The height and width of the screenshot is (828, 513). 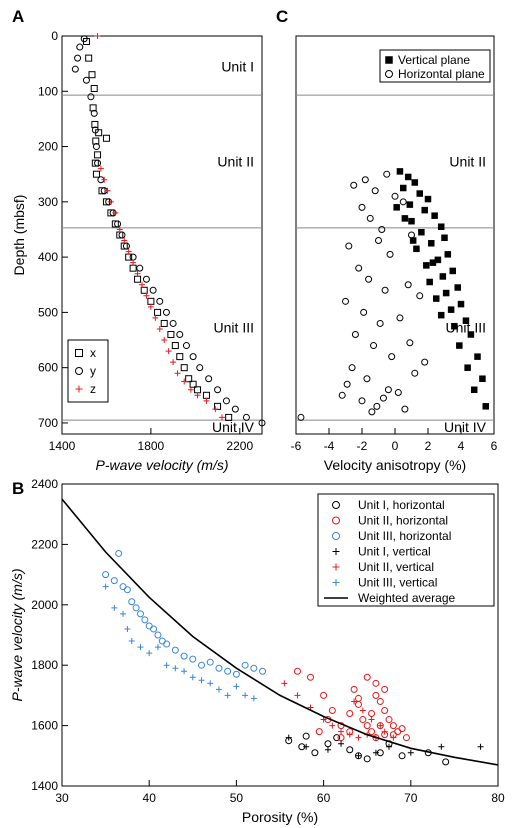 I want to click on panel-a-legend-label-1: y, so click(x=93, y=371).